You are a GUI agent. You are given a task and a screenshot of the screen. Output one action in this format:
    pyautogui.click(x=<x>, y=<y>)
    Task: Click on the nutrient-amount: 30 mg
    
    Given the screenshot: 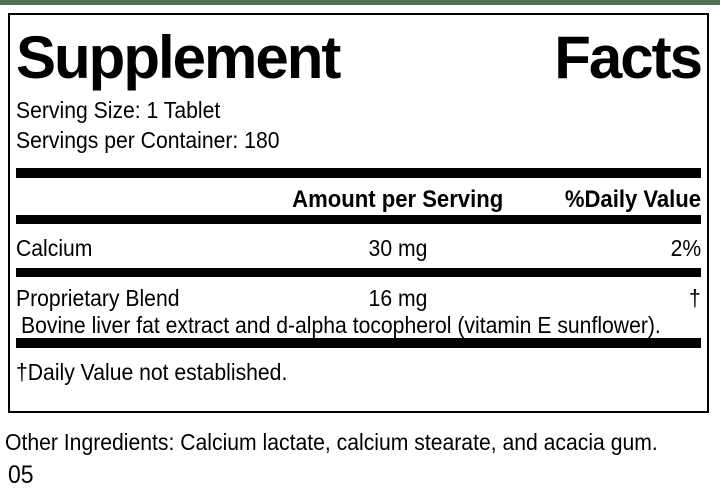 What is the action you would take?
    pyautogui.click(x=398, y=248)
    